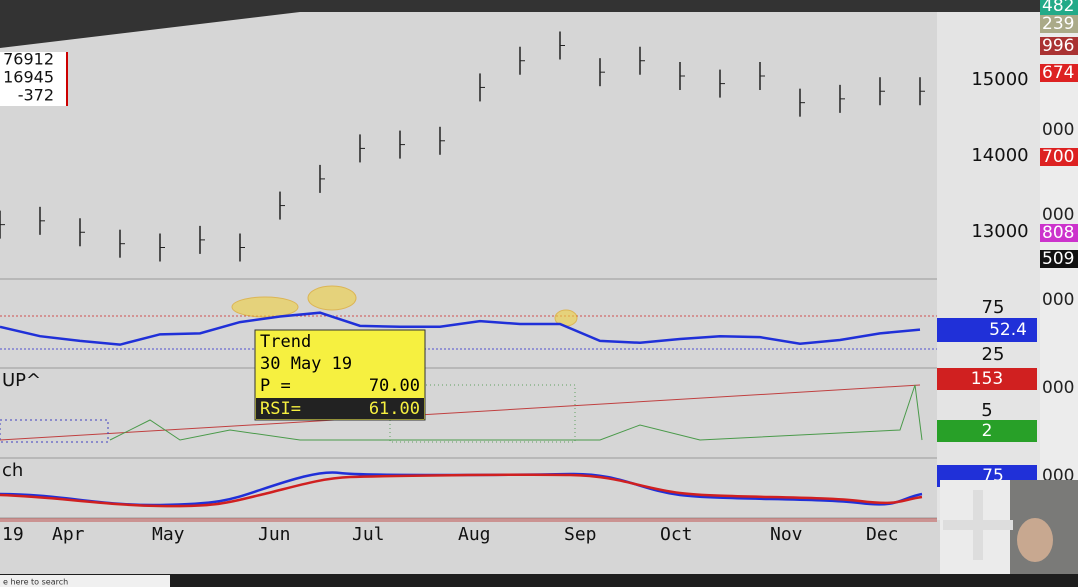  Describe the element at coordinates (999, 155) in the screenshot. I see `price-tick: 14000` at that location.